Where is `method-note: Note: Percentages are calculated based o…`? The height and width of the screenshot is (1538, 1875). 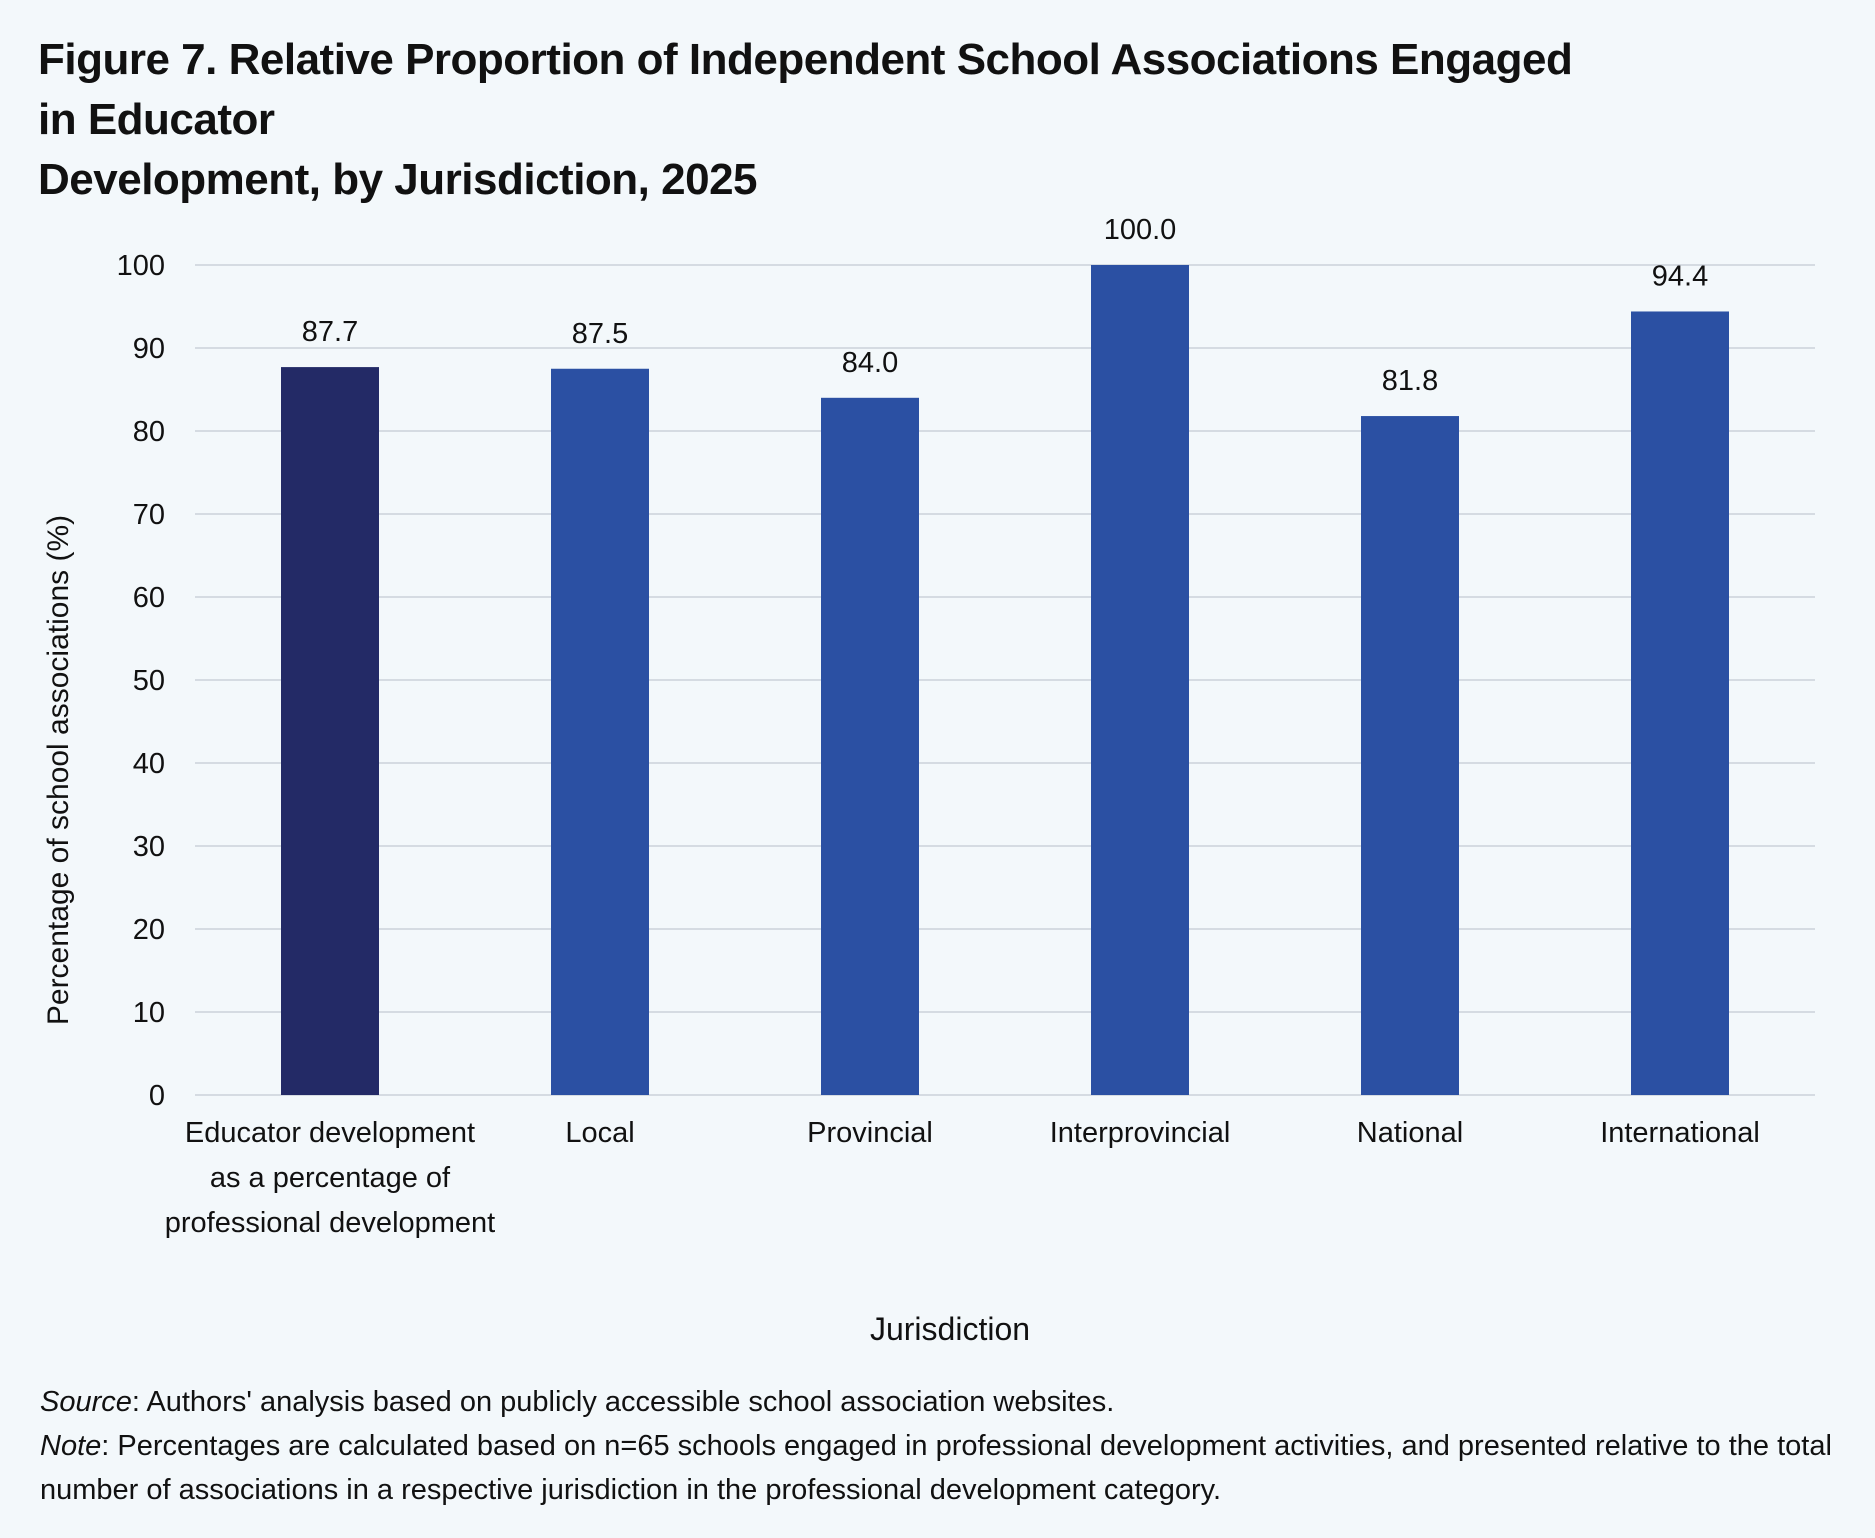 method-note: Note: Percentages are calculated based o… is located at coordinates (940, 1468).